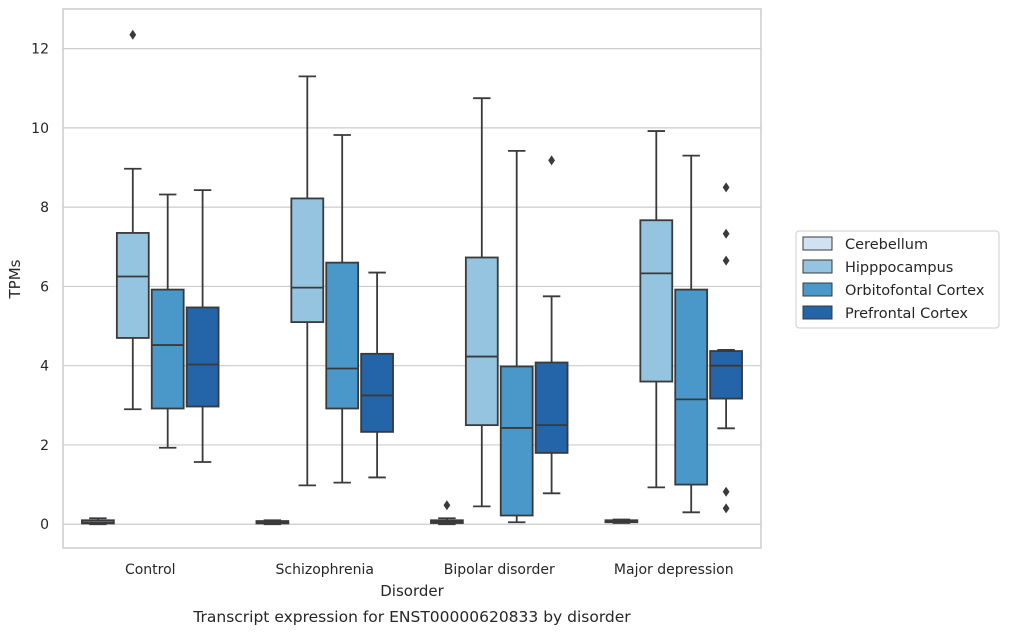 The image size is (1009, 634). I want to click on y-tick-label: 12, so click(40, 50).